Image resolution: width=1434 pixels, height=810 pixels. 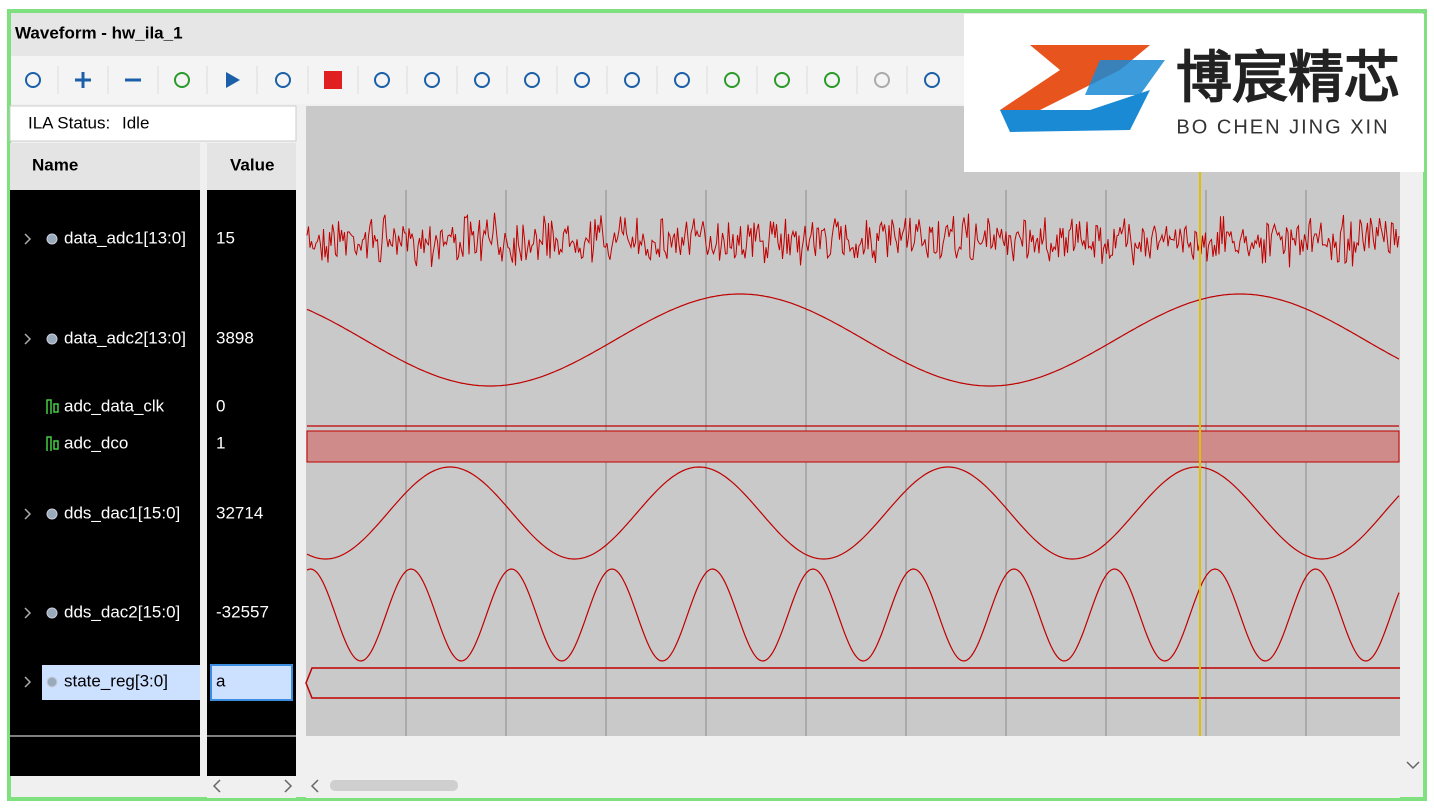 I want to click on stop-icon, so click(x=333, y=80).